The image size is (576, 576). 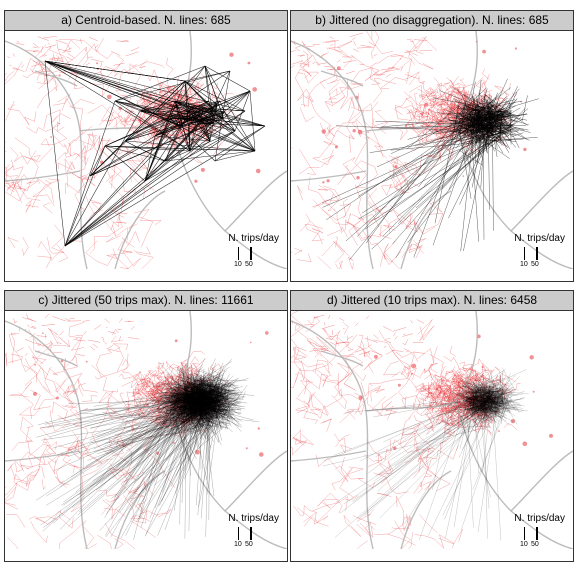 I want to click on panel-title: a) Centroid-based. N. lines: 685, so click(x=146, y=21).